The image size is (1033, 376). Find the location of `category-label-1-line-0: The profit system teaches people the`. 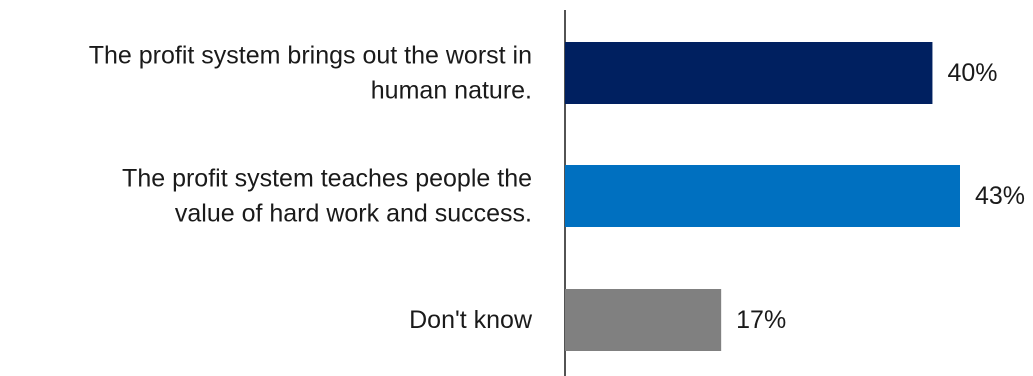

category-label-1-line-0: The profit system teaches people the is located at coordinates (327, 179).